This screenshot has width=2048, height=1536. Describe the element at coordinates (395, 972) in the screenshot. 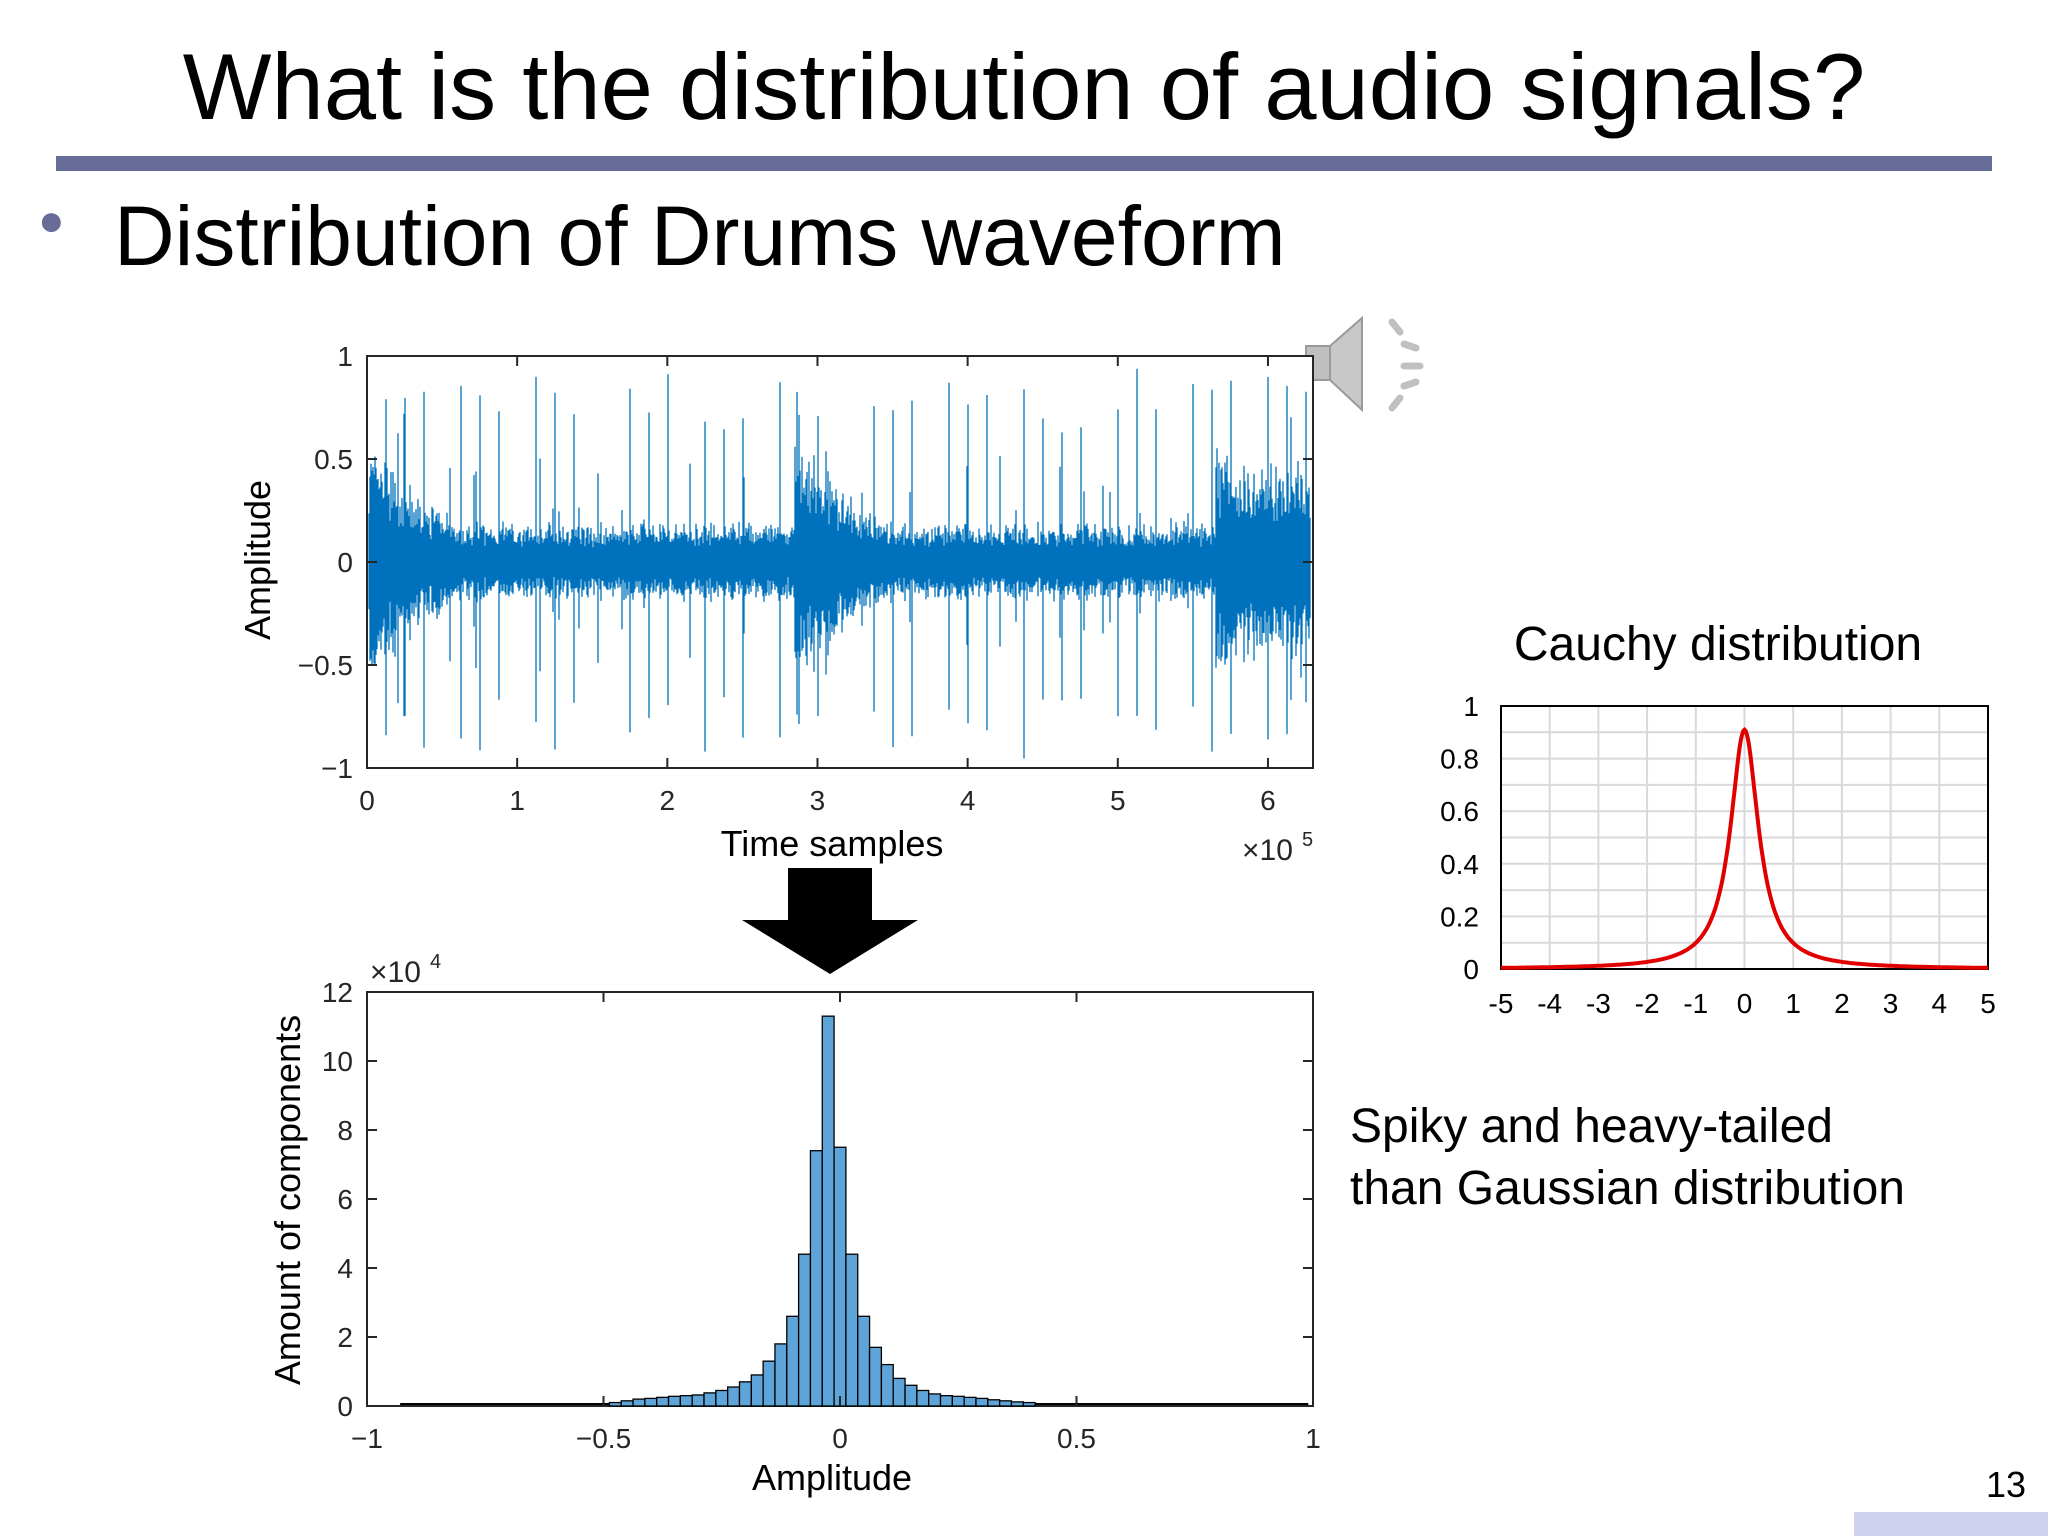

I see `histogram-y-multiplier: ×10` at that location.